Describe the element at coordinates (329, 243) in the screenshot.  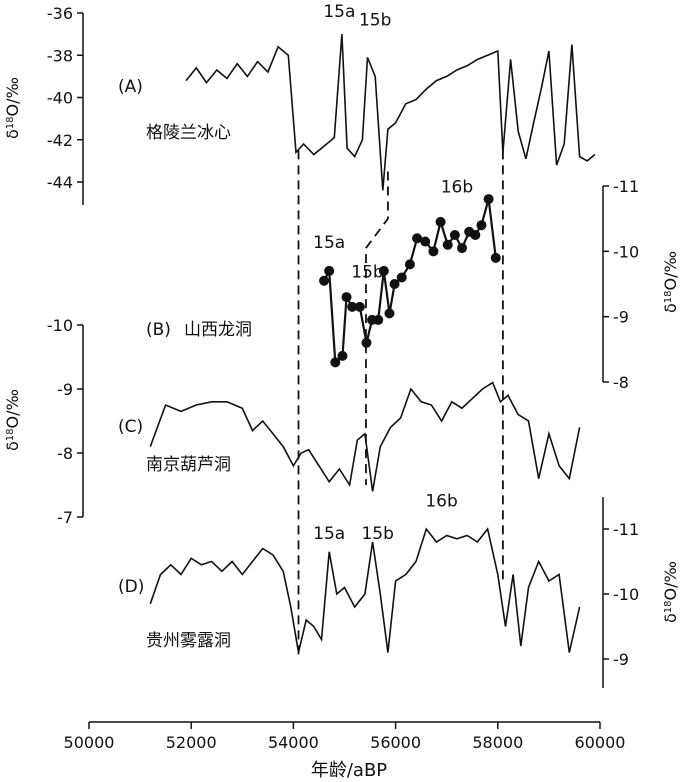
I see `panel-b-annotation: 15a` at that location.